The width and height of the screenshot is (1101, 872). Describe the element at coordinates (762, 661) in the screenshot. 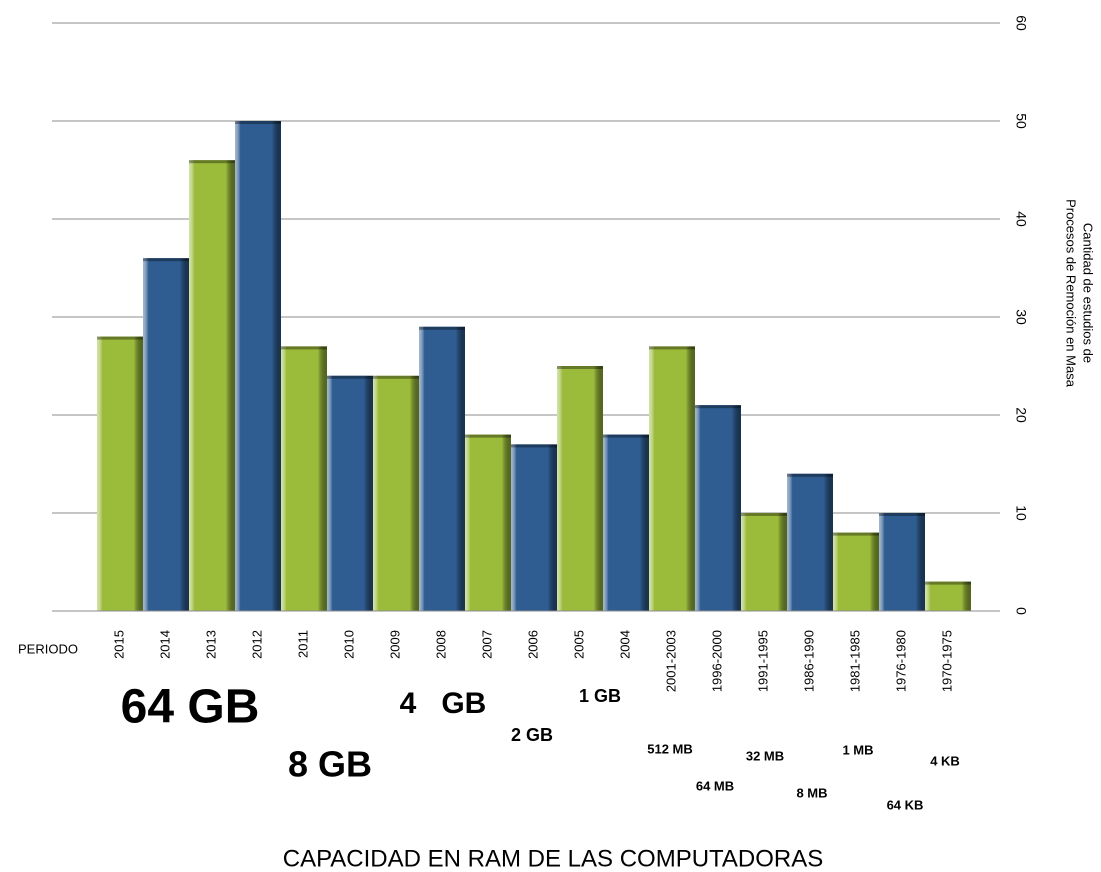

I see `x-tick-label: 1991-1995` at that location.